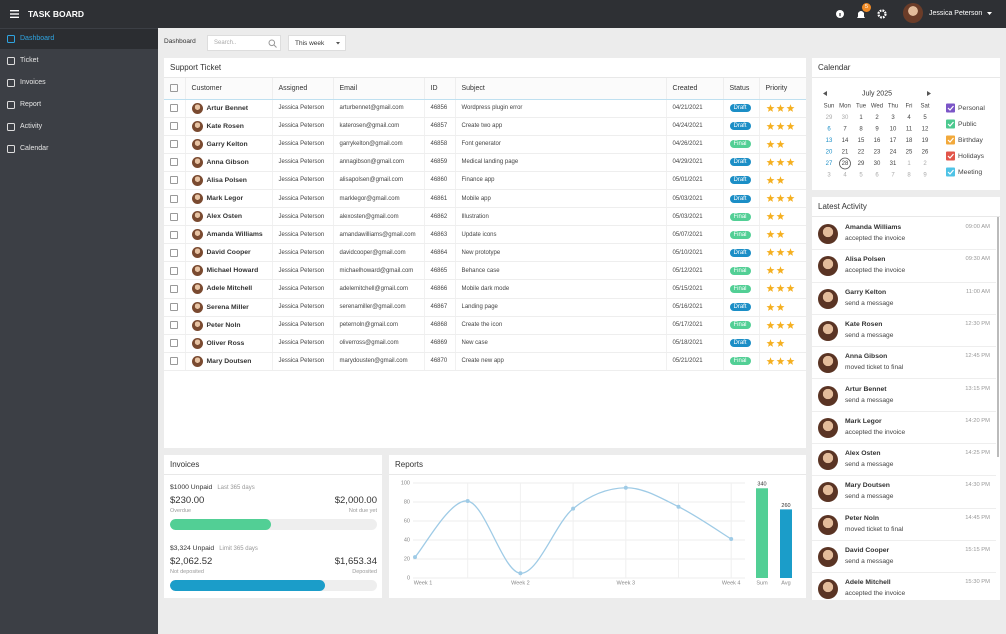 This screenshot has width=1006, height=634. Describe the element at coordinates (925, 141) in the screenshot. I see `calendar-day: 19` at that location.